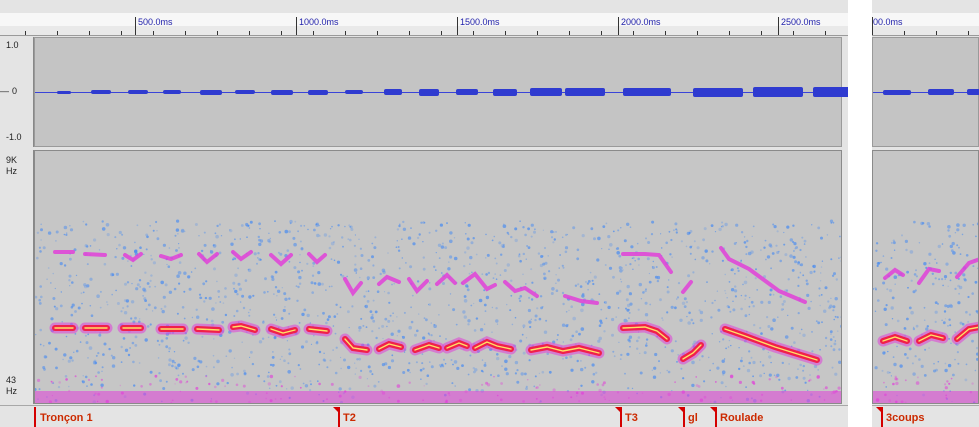 The image size is (979, 427). I want to click on label-3coups: 3coups, so click(905, 418).